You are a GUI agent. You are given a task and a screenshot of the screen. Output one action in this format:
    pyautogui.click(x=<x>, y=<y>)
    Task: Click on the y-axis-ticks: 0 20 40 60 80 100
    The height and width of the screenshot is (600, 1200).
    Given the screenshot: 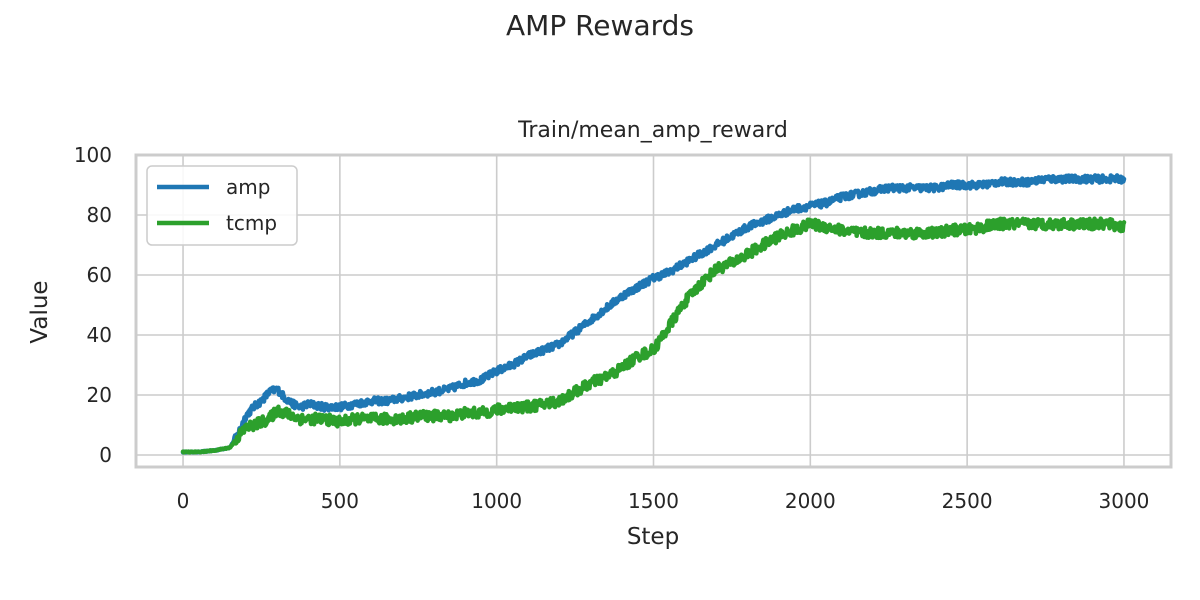 What is the action you would take?
    pyautogui.click(x=93, y=305)
    